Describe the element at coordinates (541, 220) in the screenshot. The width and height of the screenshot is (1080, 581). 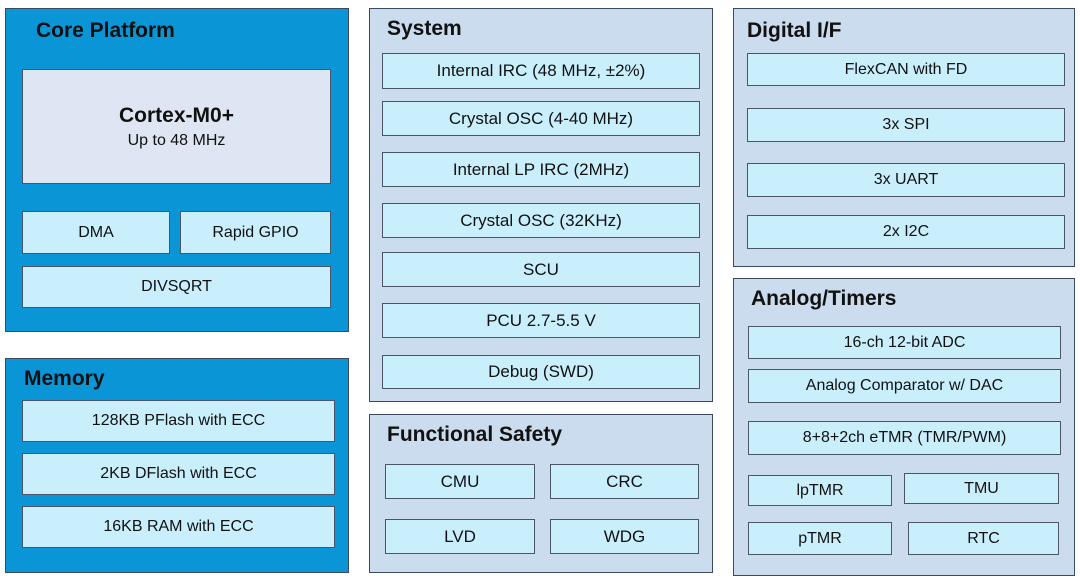
I see `system-item: Crystal OSC (32KHz)` at that location.